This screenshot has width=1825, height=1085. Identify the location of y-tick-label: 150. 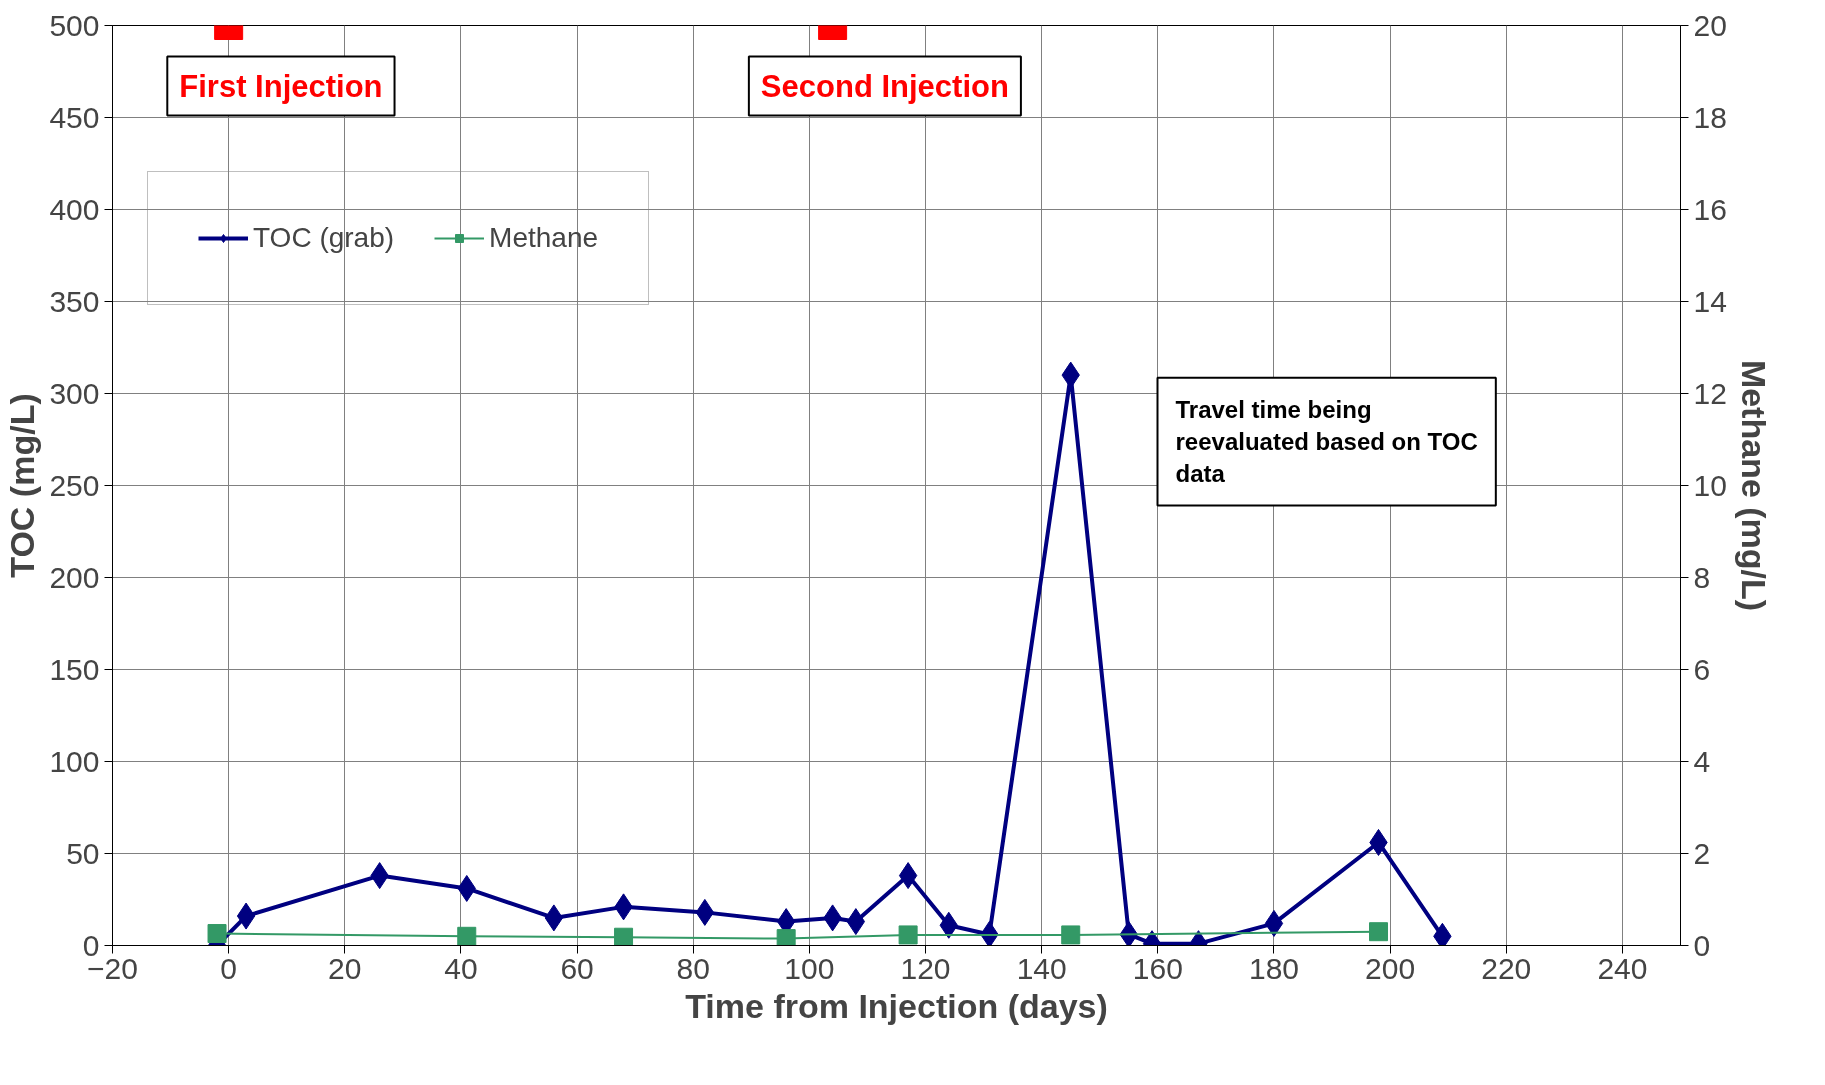
(74, 669).